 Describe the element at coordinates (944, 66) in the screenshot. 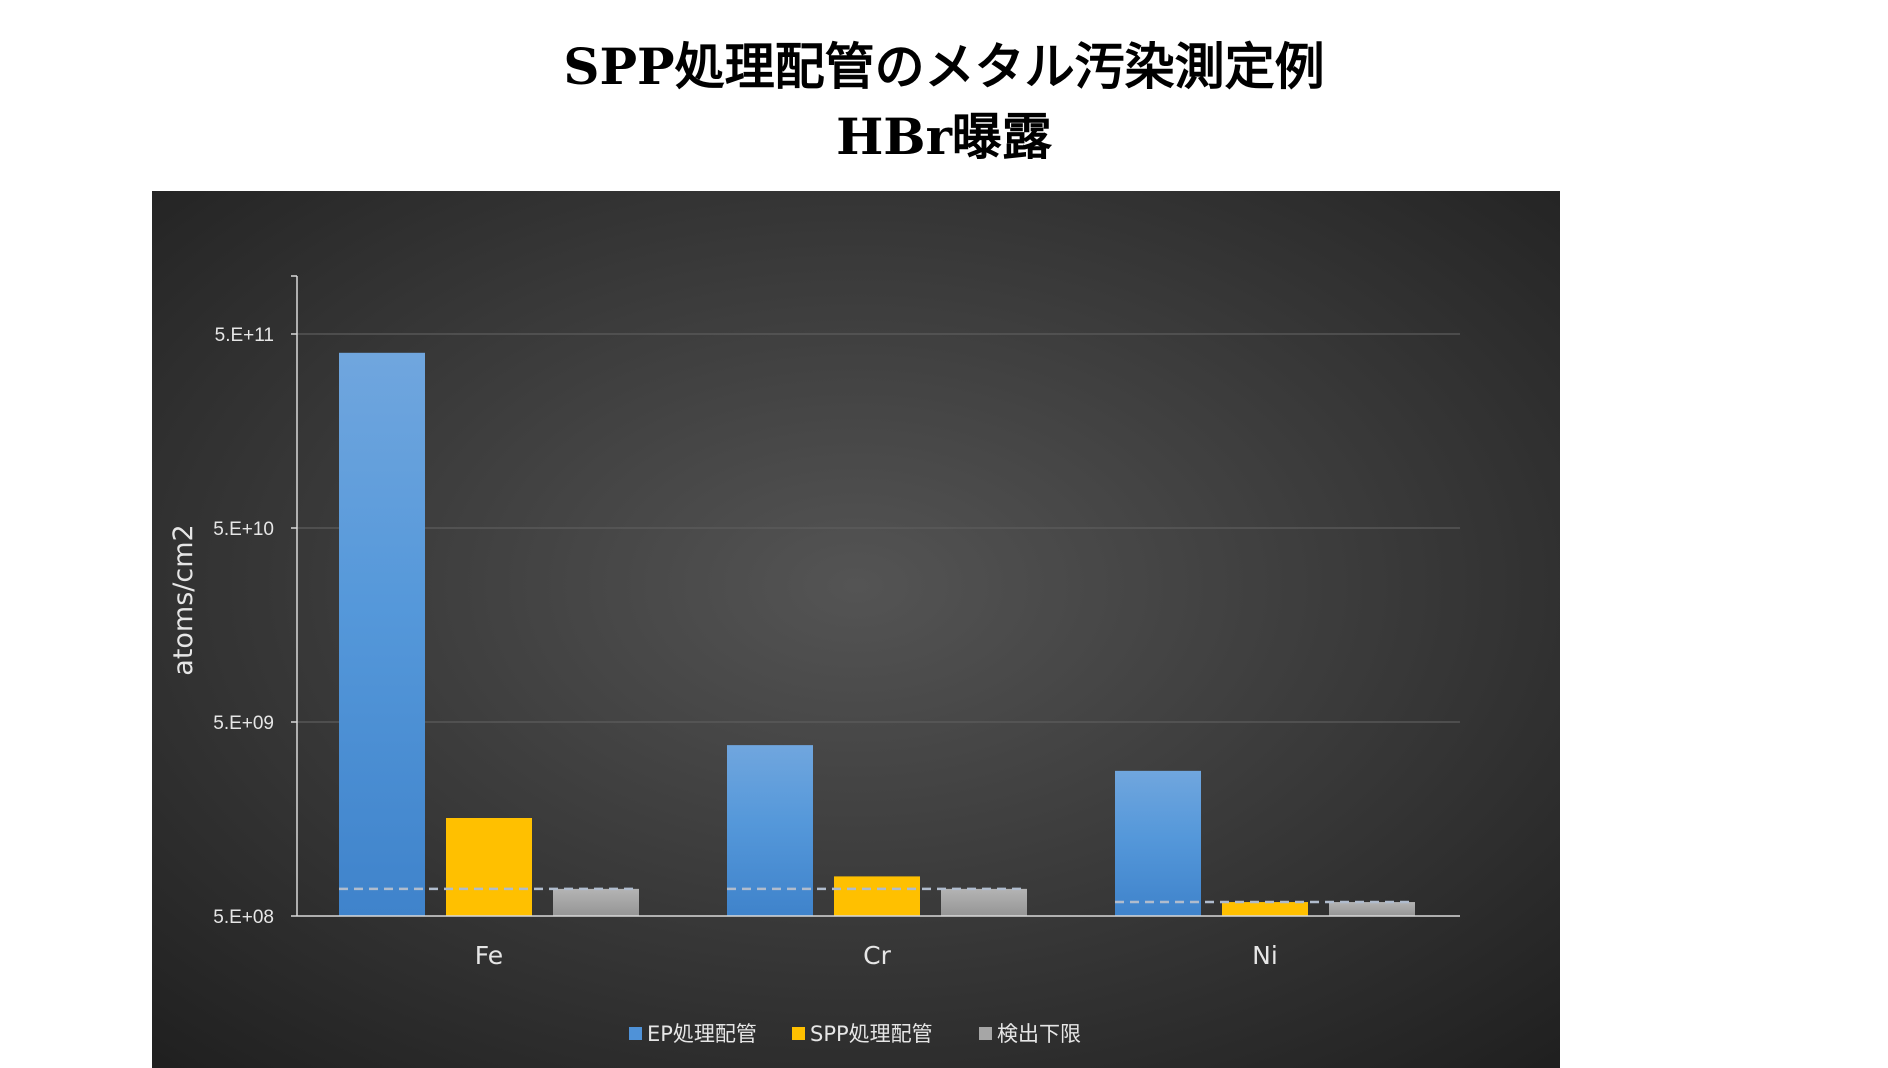

I see `slide-title-line1: SPP処理配管のメタル汚染測定例` at that location.